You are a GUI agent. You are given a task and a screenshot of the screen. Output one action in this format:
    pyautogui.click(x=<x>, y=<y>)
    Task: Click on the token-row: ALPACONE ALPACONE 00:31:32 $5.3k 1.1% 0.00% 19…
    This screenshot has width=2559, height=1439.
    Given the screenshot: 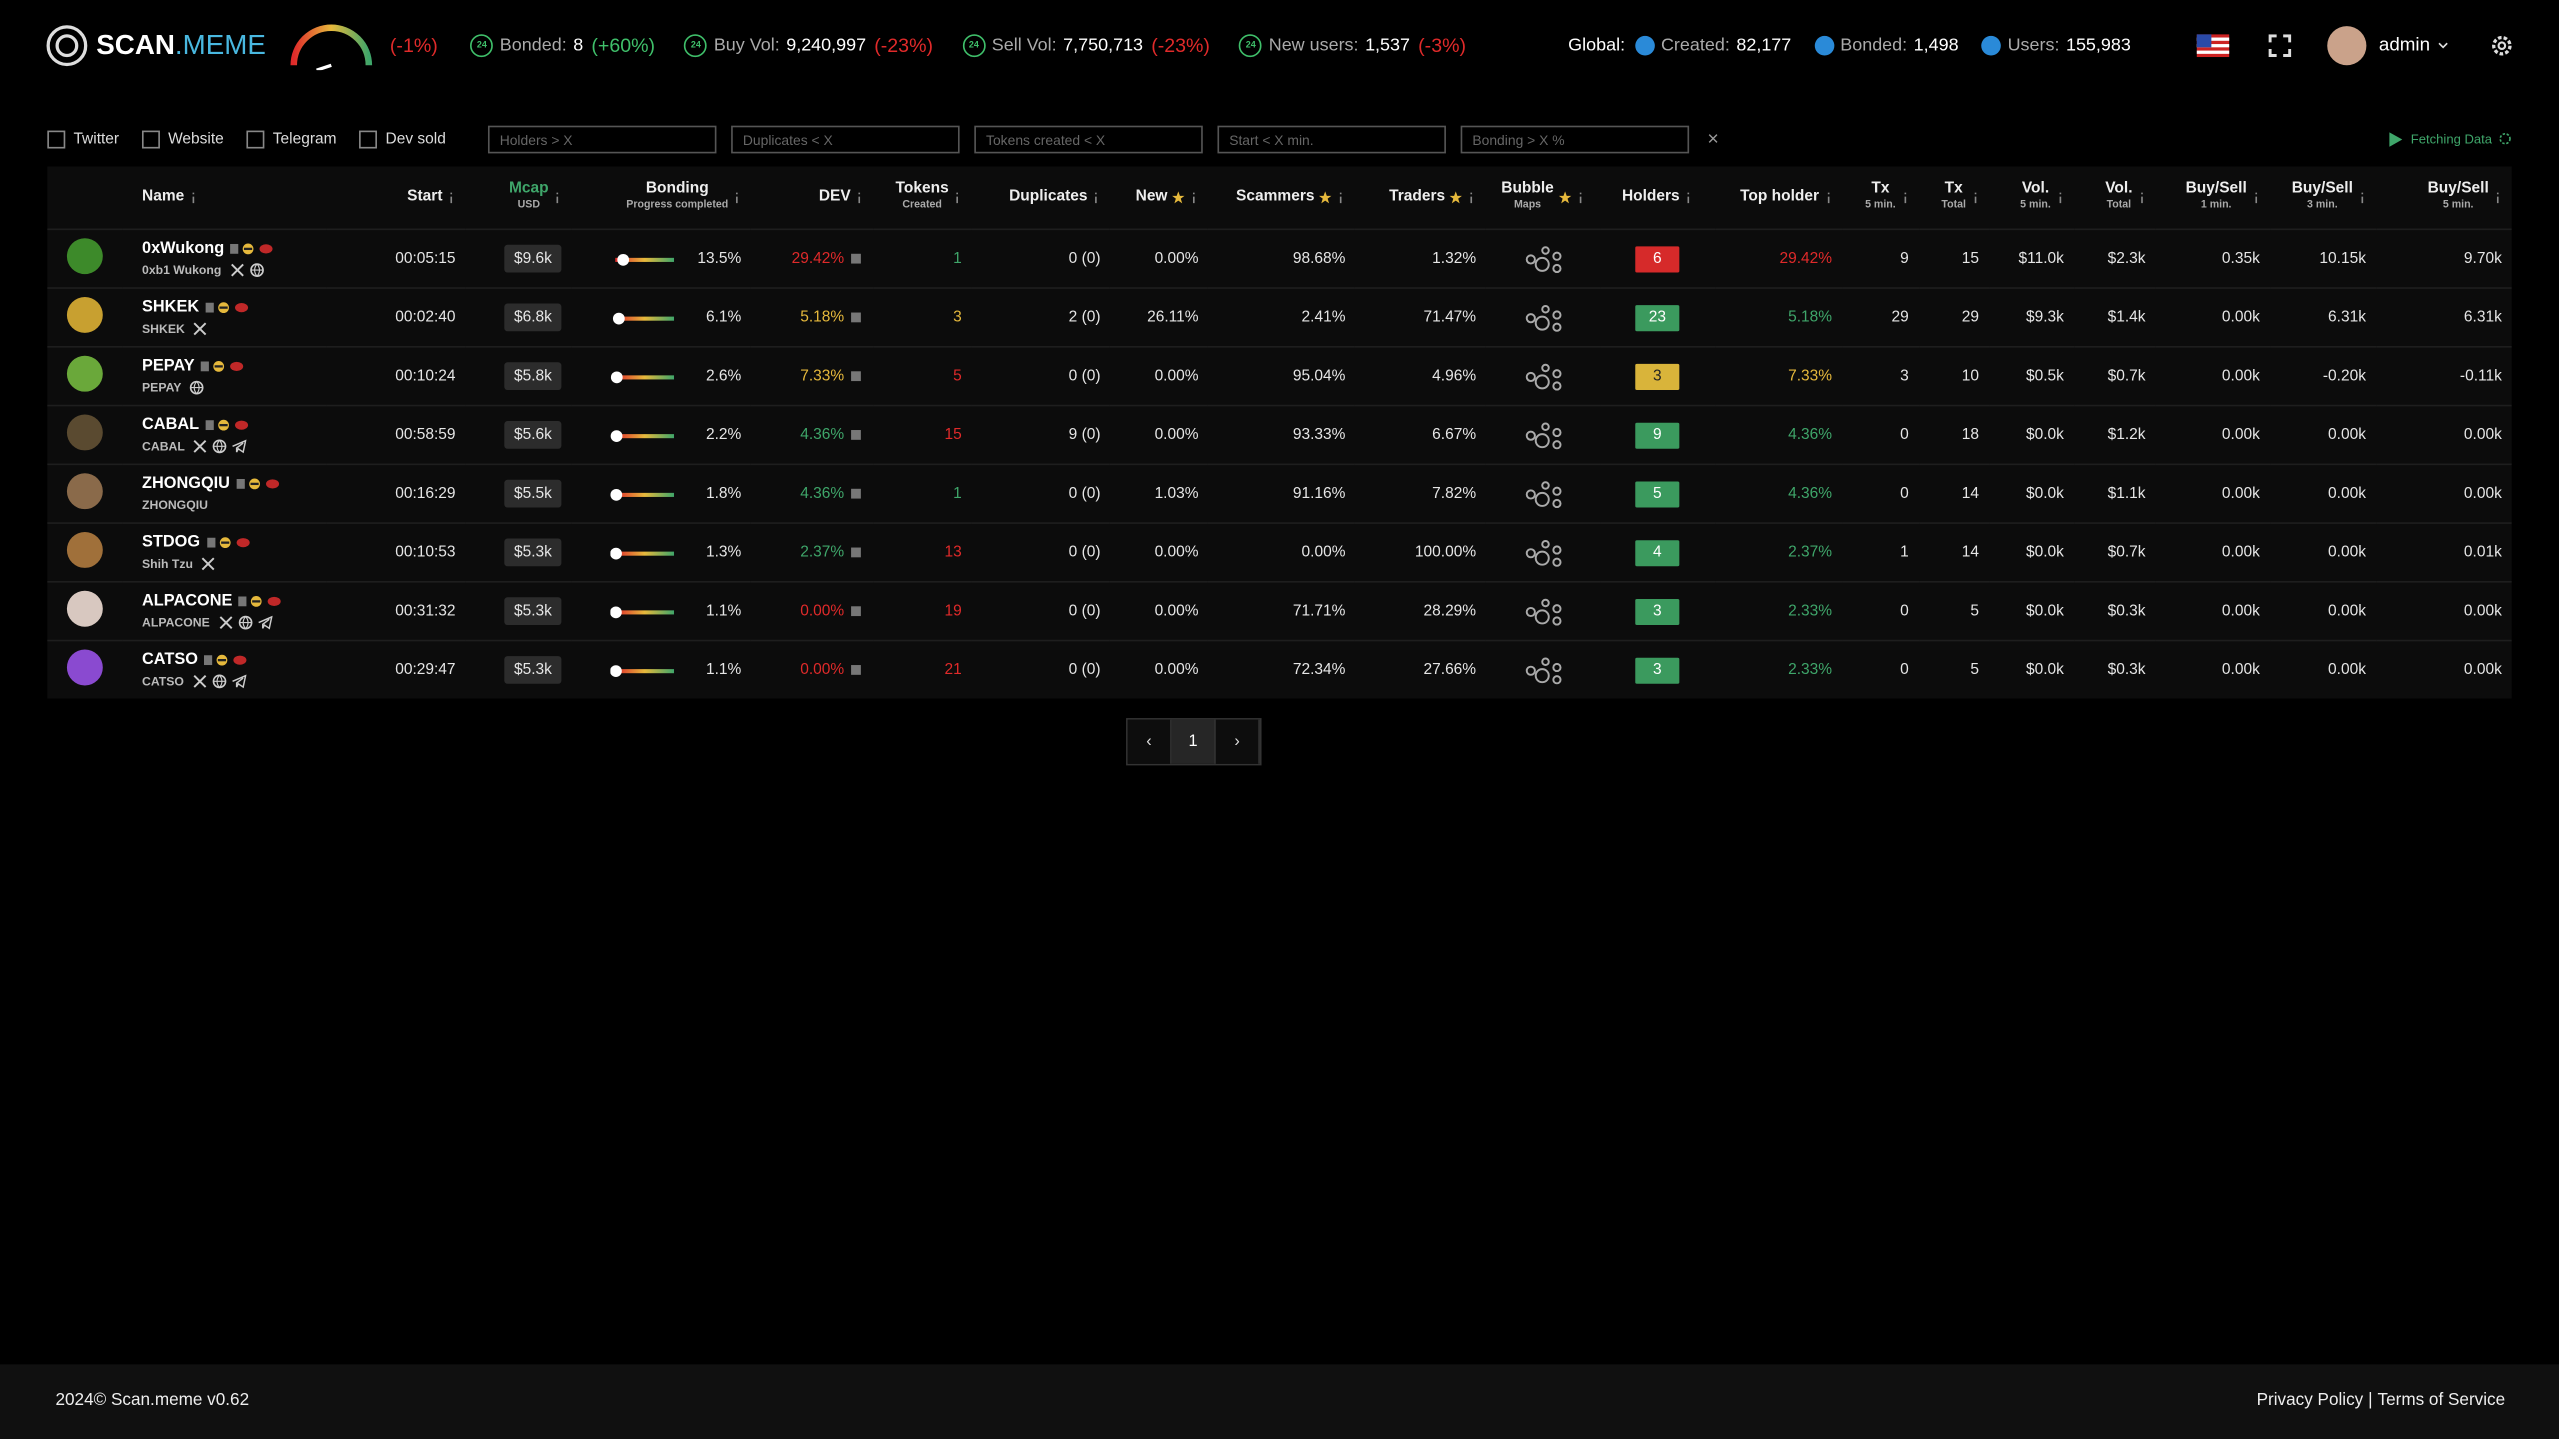 What is the action you would take?
    pyautogui.click(x=1279, y=610)
    